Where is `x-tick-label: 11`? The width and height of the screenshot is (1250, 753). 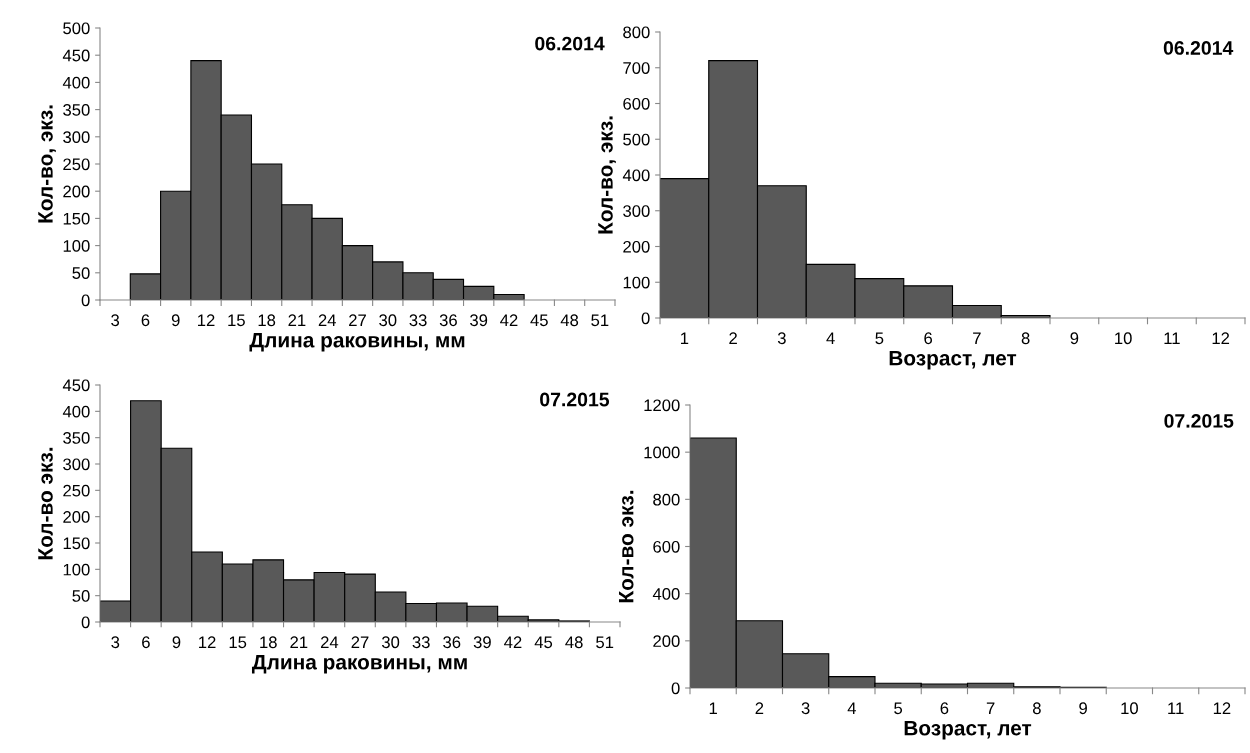 x-tick-label: 11 is located at coordinates (1176, 708).